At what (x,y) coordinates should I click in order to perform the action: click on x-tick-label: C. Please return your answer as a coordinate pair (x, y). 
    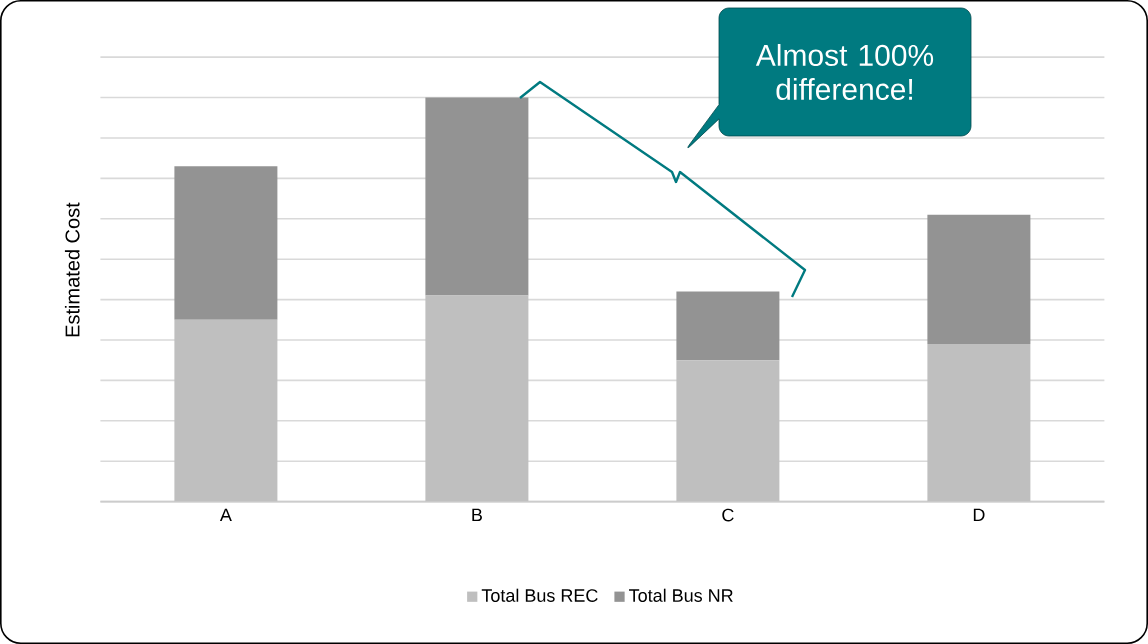
    Looking at the image, I should click on (728, 515).